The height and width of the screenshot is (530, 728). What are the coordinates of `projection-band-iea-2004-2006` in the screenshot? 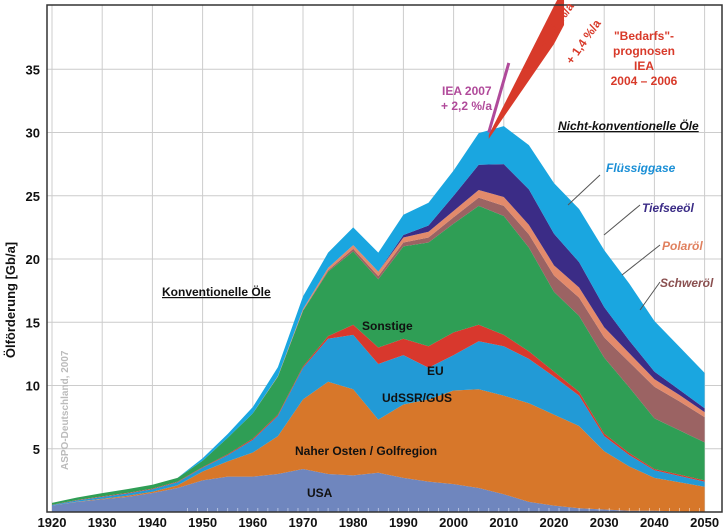 It's located at (526, 69).